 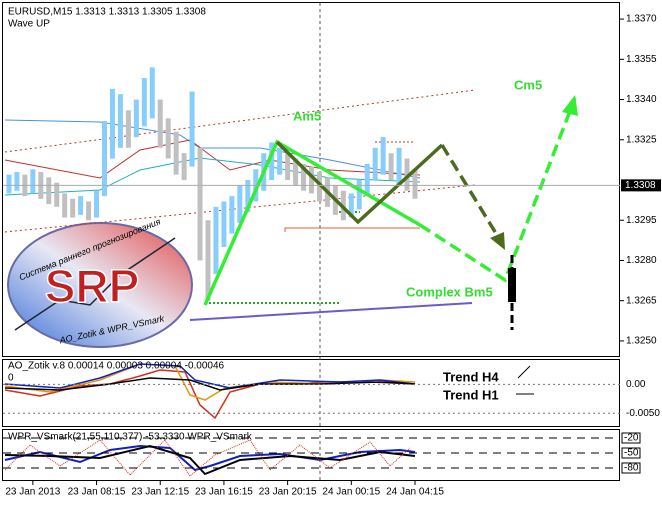 I want to click on y-tick-label: 1.3265, so click(x=641, y=300).